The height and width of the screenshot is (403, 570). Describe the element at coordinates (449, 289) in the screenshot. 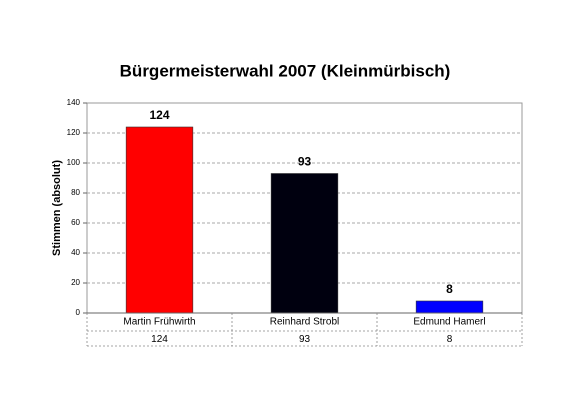

I see `data-label: 8` at that location.